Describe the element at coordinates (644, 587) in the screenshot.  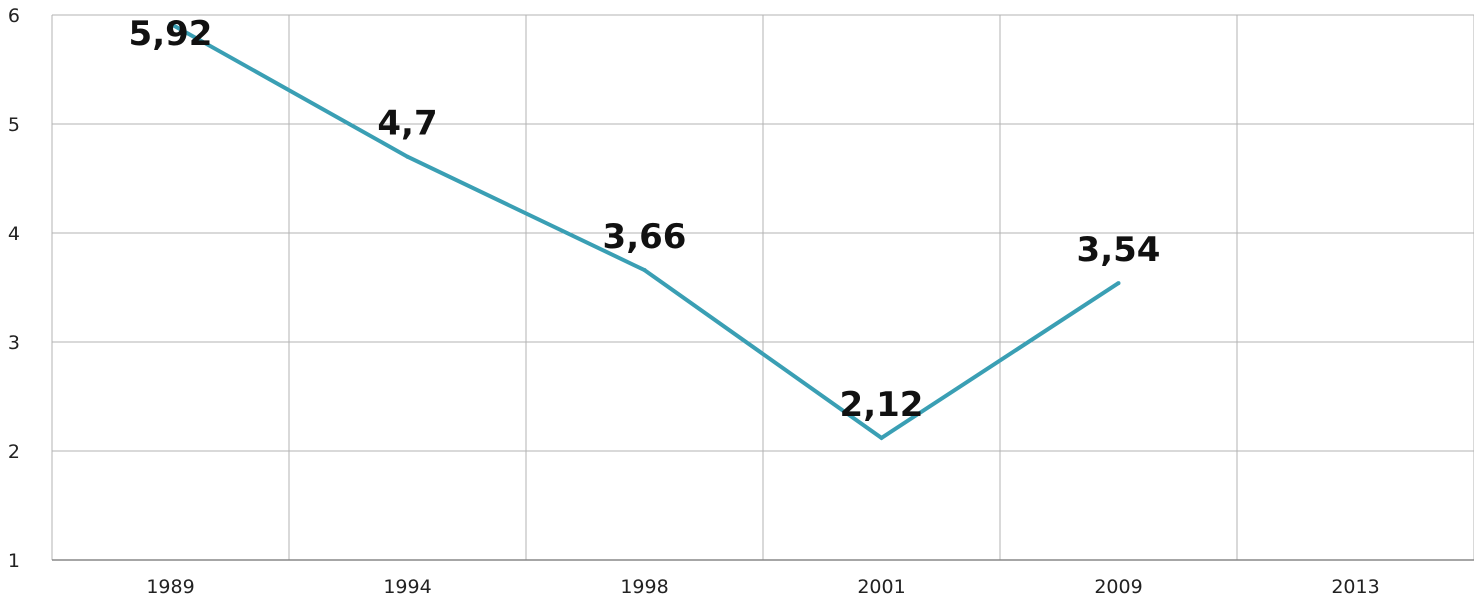
I see `x-tick-label: 1998` at that location.